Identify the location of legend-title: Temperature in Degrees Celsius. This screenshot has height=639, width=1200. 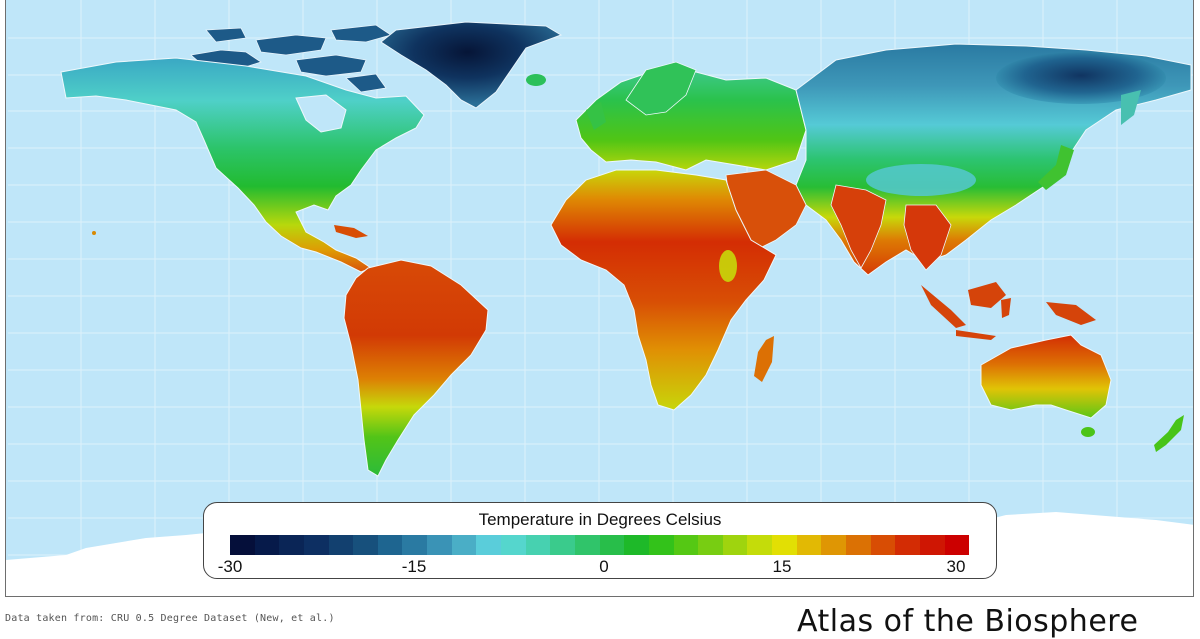
(600, 519).